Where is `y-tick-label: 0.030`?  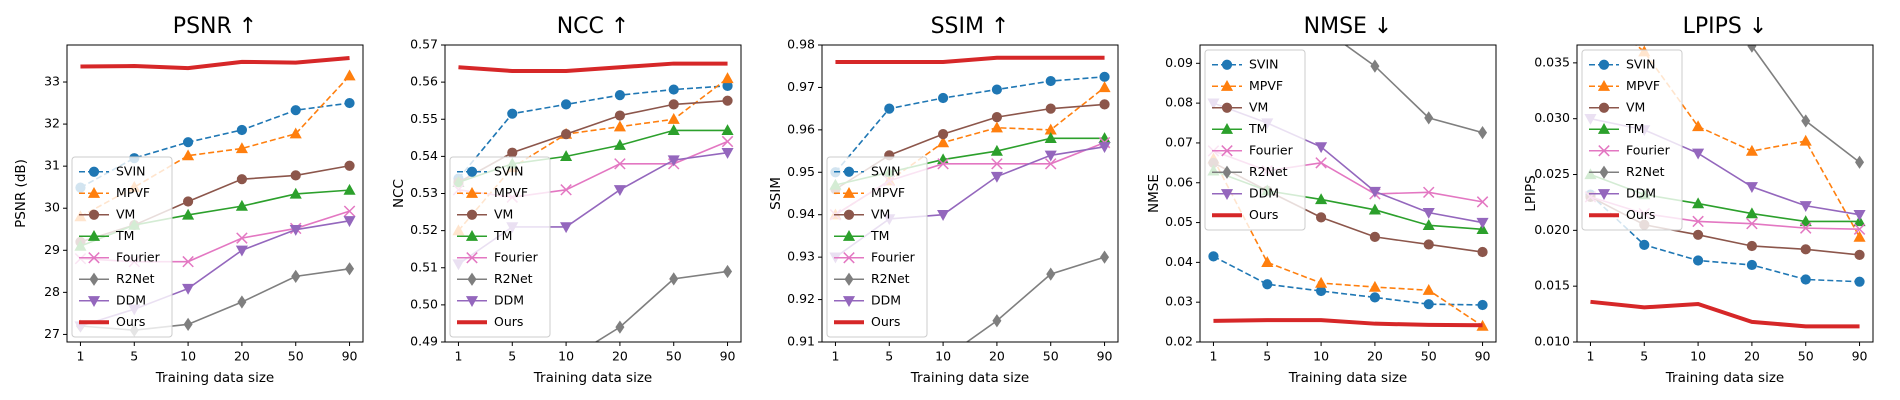 y-tick-label: 0.030 is located at coordinates (1552, 117).